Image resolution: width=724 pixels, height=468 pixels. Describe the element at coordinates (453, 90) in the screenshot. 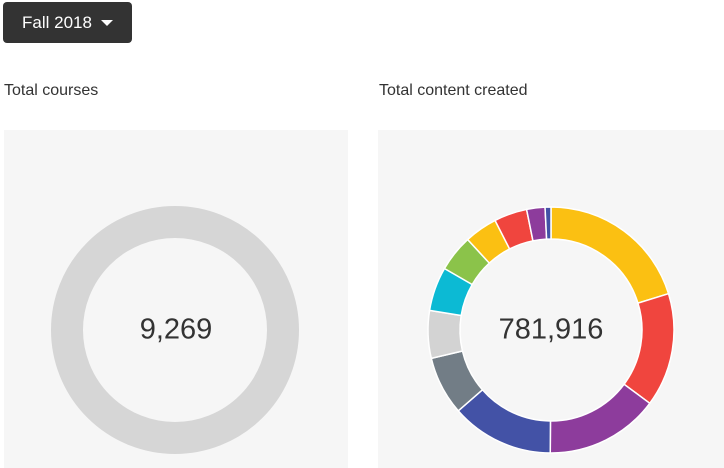

I see `total-content-title: Total content created` at that location.